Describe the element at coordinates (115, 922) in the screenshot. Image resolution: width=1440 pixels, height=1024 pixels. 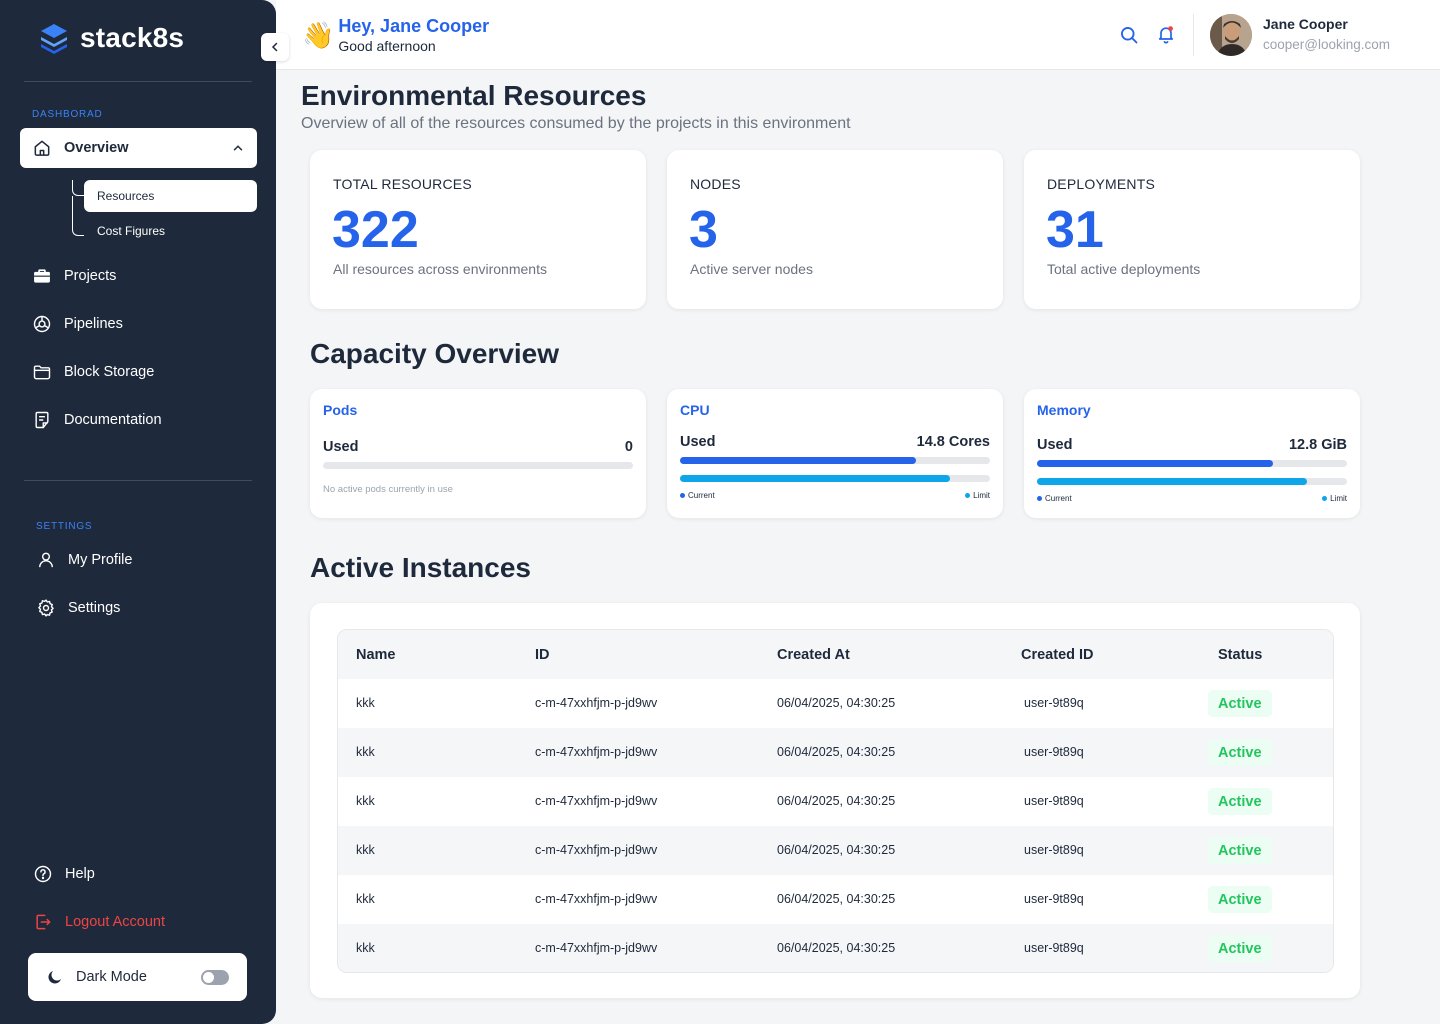
I see `logout-label: Logout Account` at that location.